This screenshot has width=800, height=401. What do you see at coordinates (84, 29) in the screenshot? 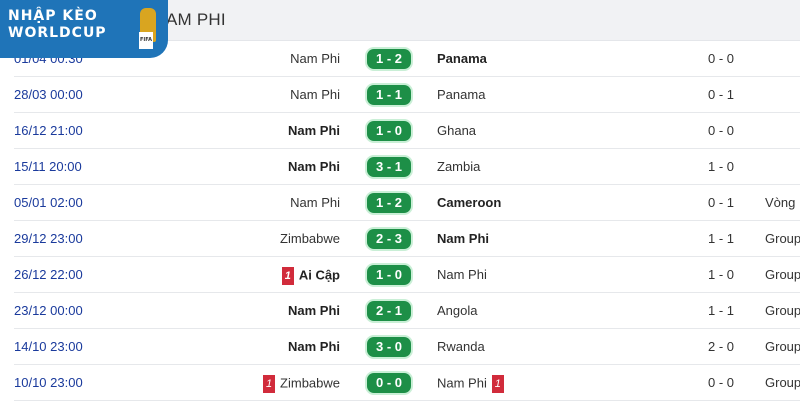
I see `site-logo: NHẬP KÈO WORLDCUP FIFA` at bounding box center [84, 29].